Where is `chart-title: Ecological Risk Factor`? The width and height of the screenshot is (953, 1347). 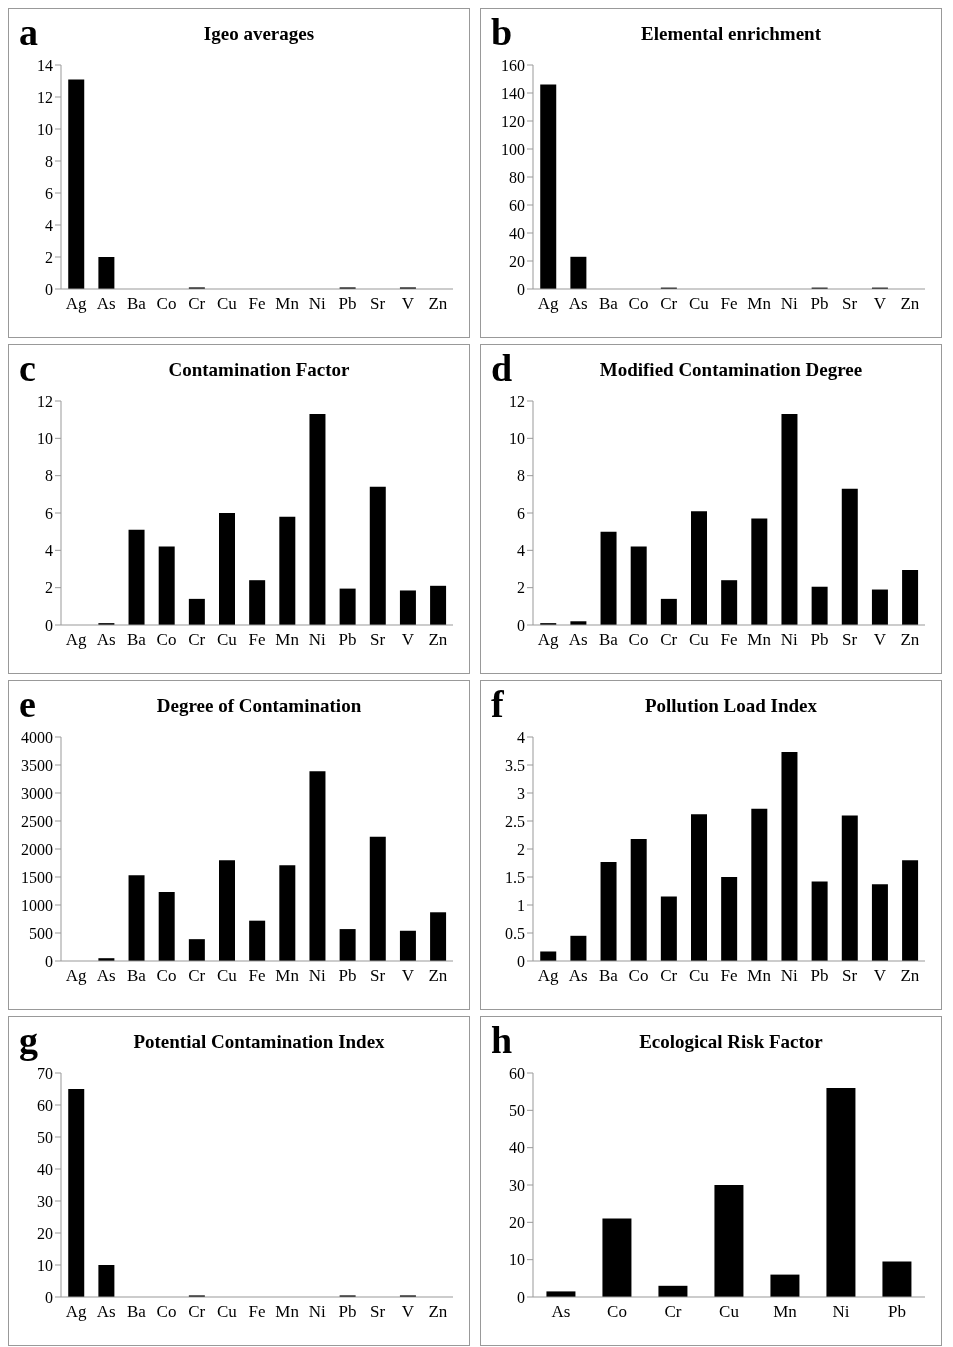 chart-title: Ecological Risk Factor is located at coordinates (731, 1041).